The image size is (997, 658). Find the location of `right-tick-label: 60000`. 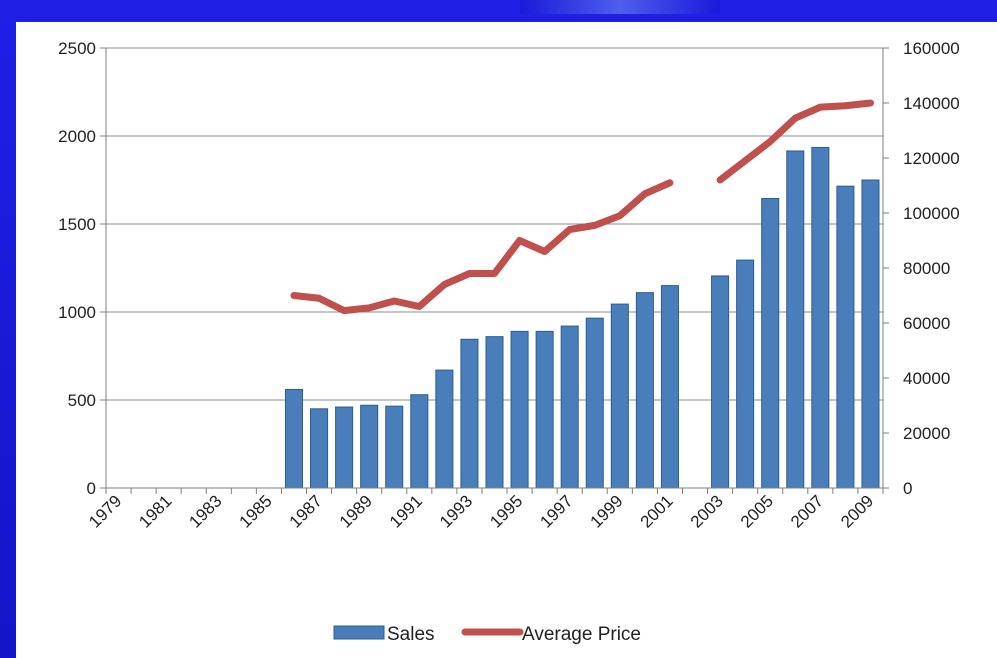

right-tick-label: 60000 is located at coordinates (926, 323).